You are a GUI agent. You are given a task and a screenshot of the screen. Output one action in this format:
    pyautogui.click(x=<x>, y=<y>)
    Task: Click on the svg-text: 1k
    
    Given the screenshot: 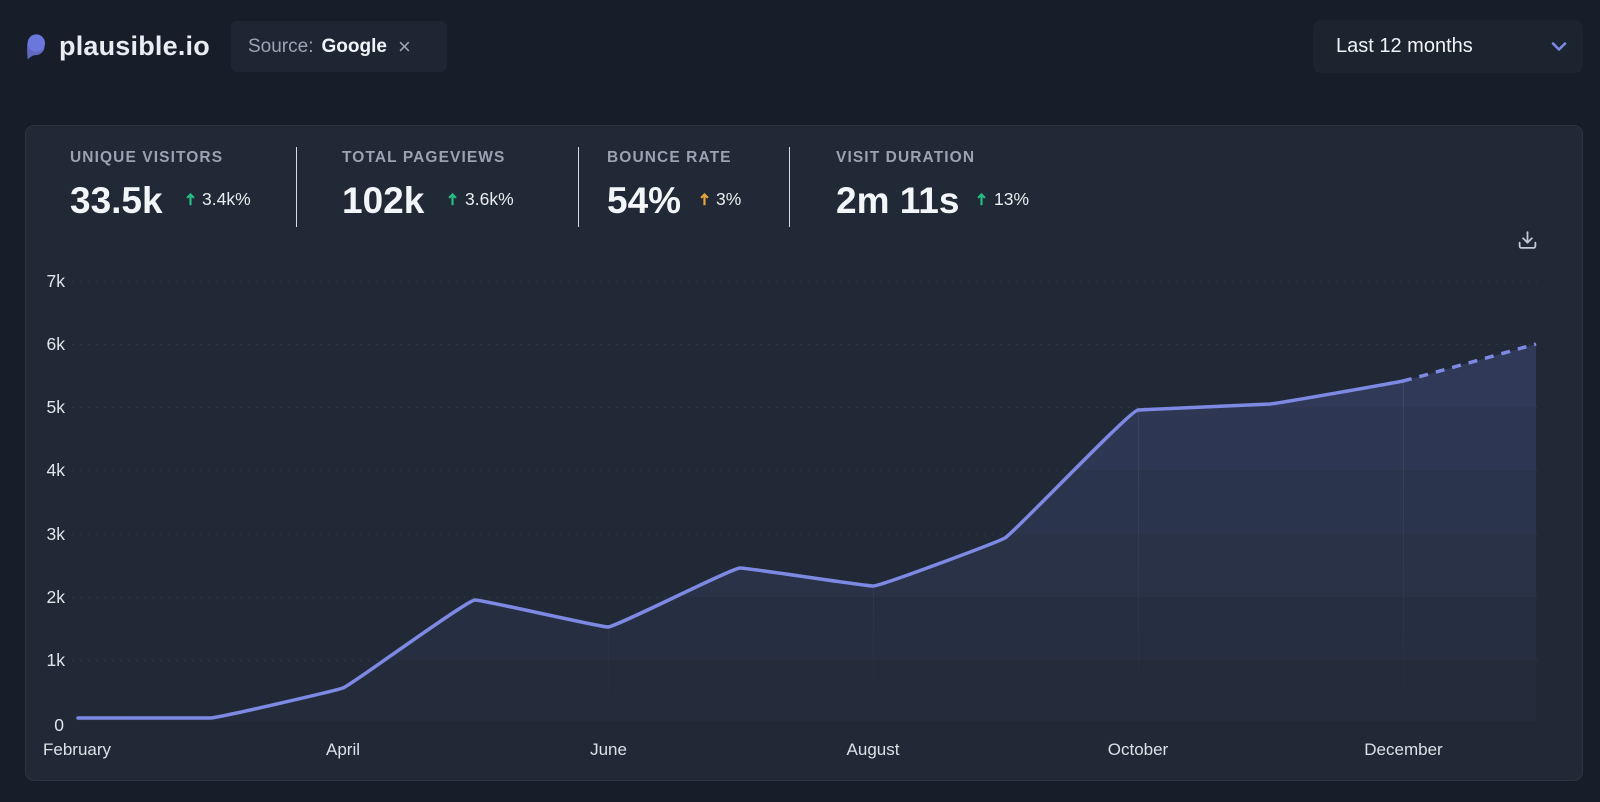 What is the action you would take?
    pyautogui.click(x=56, y=660)
    